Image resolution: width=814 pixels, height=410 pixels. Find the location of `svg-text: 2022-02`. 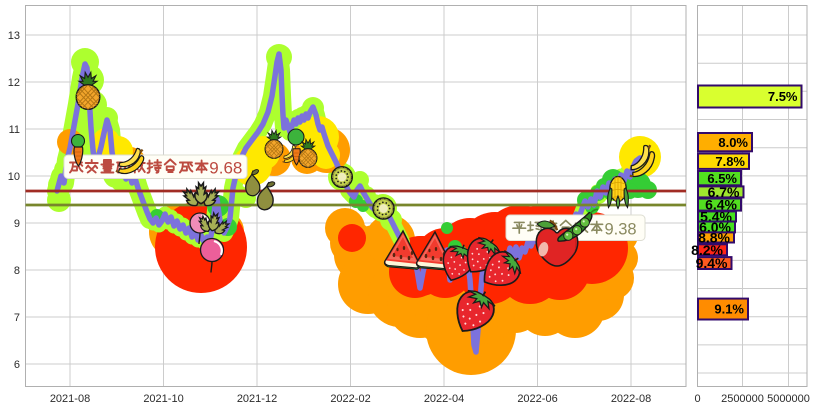

svg-text: 2022-02 is located at coordinates (350, 399).